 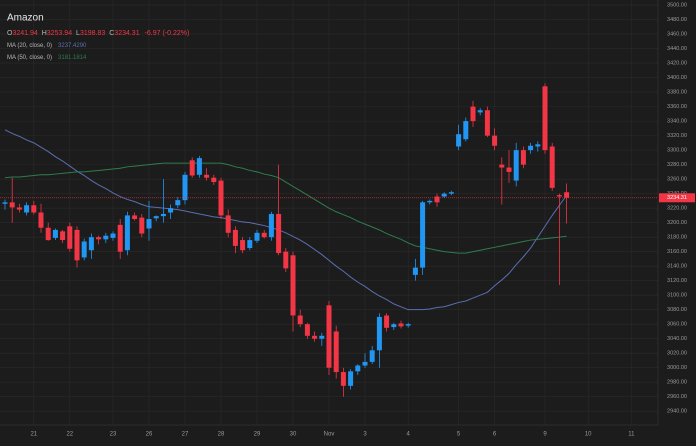 I want to click on y-tick-label: 3220.00, so click(x=677, y=209).